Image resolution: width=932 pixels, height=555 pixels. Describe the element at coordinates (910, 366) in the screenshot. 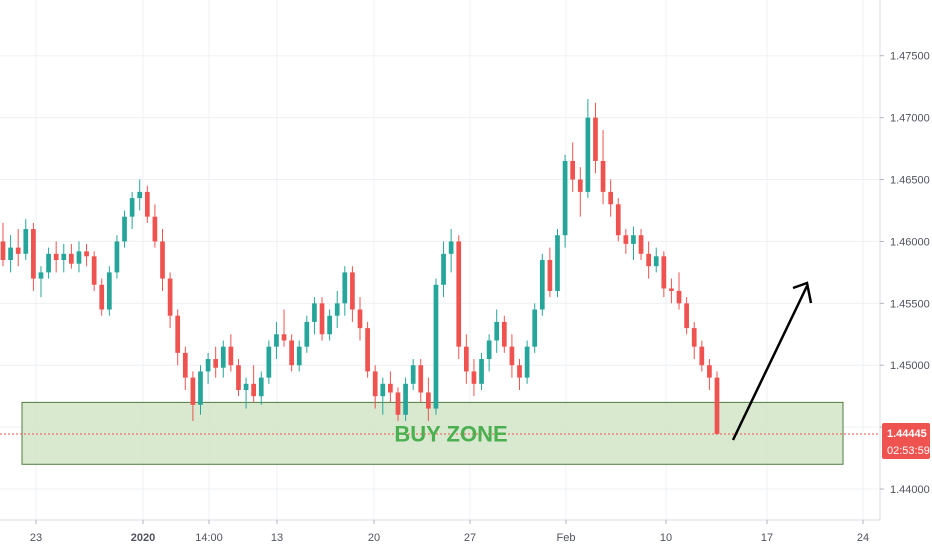

I see `price-tick-label: 1.45000` at that location.